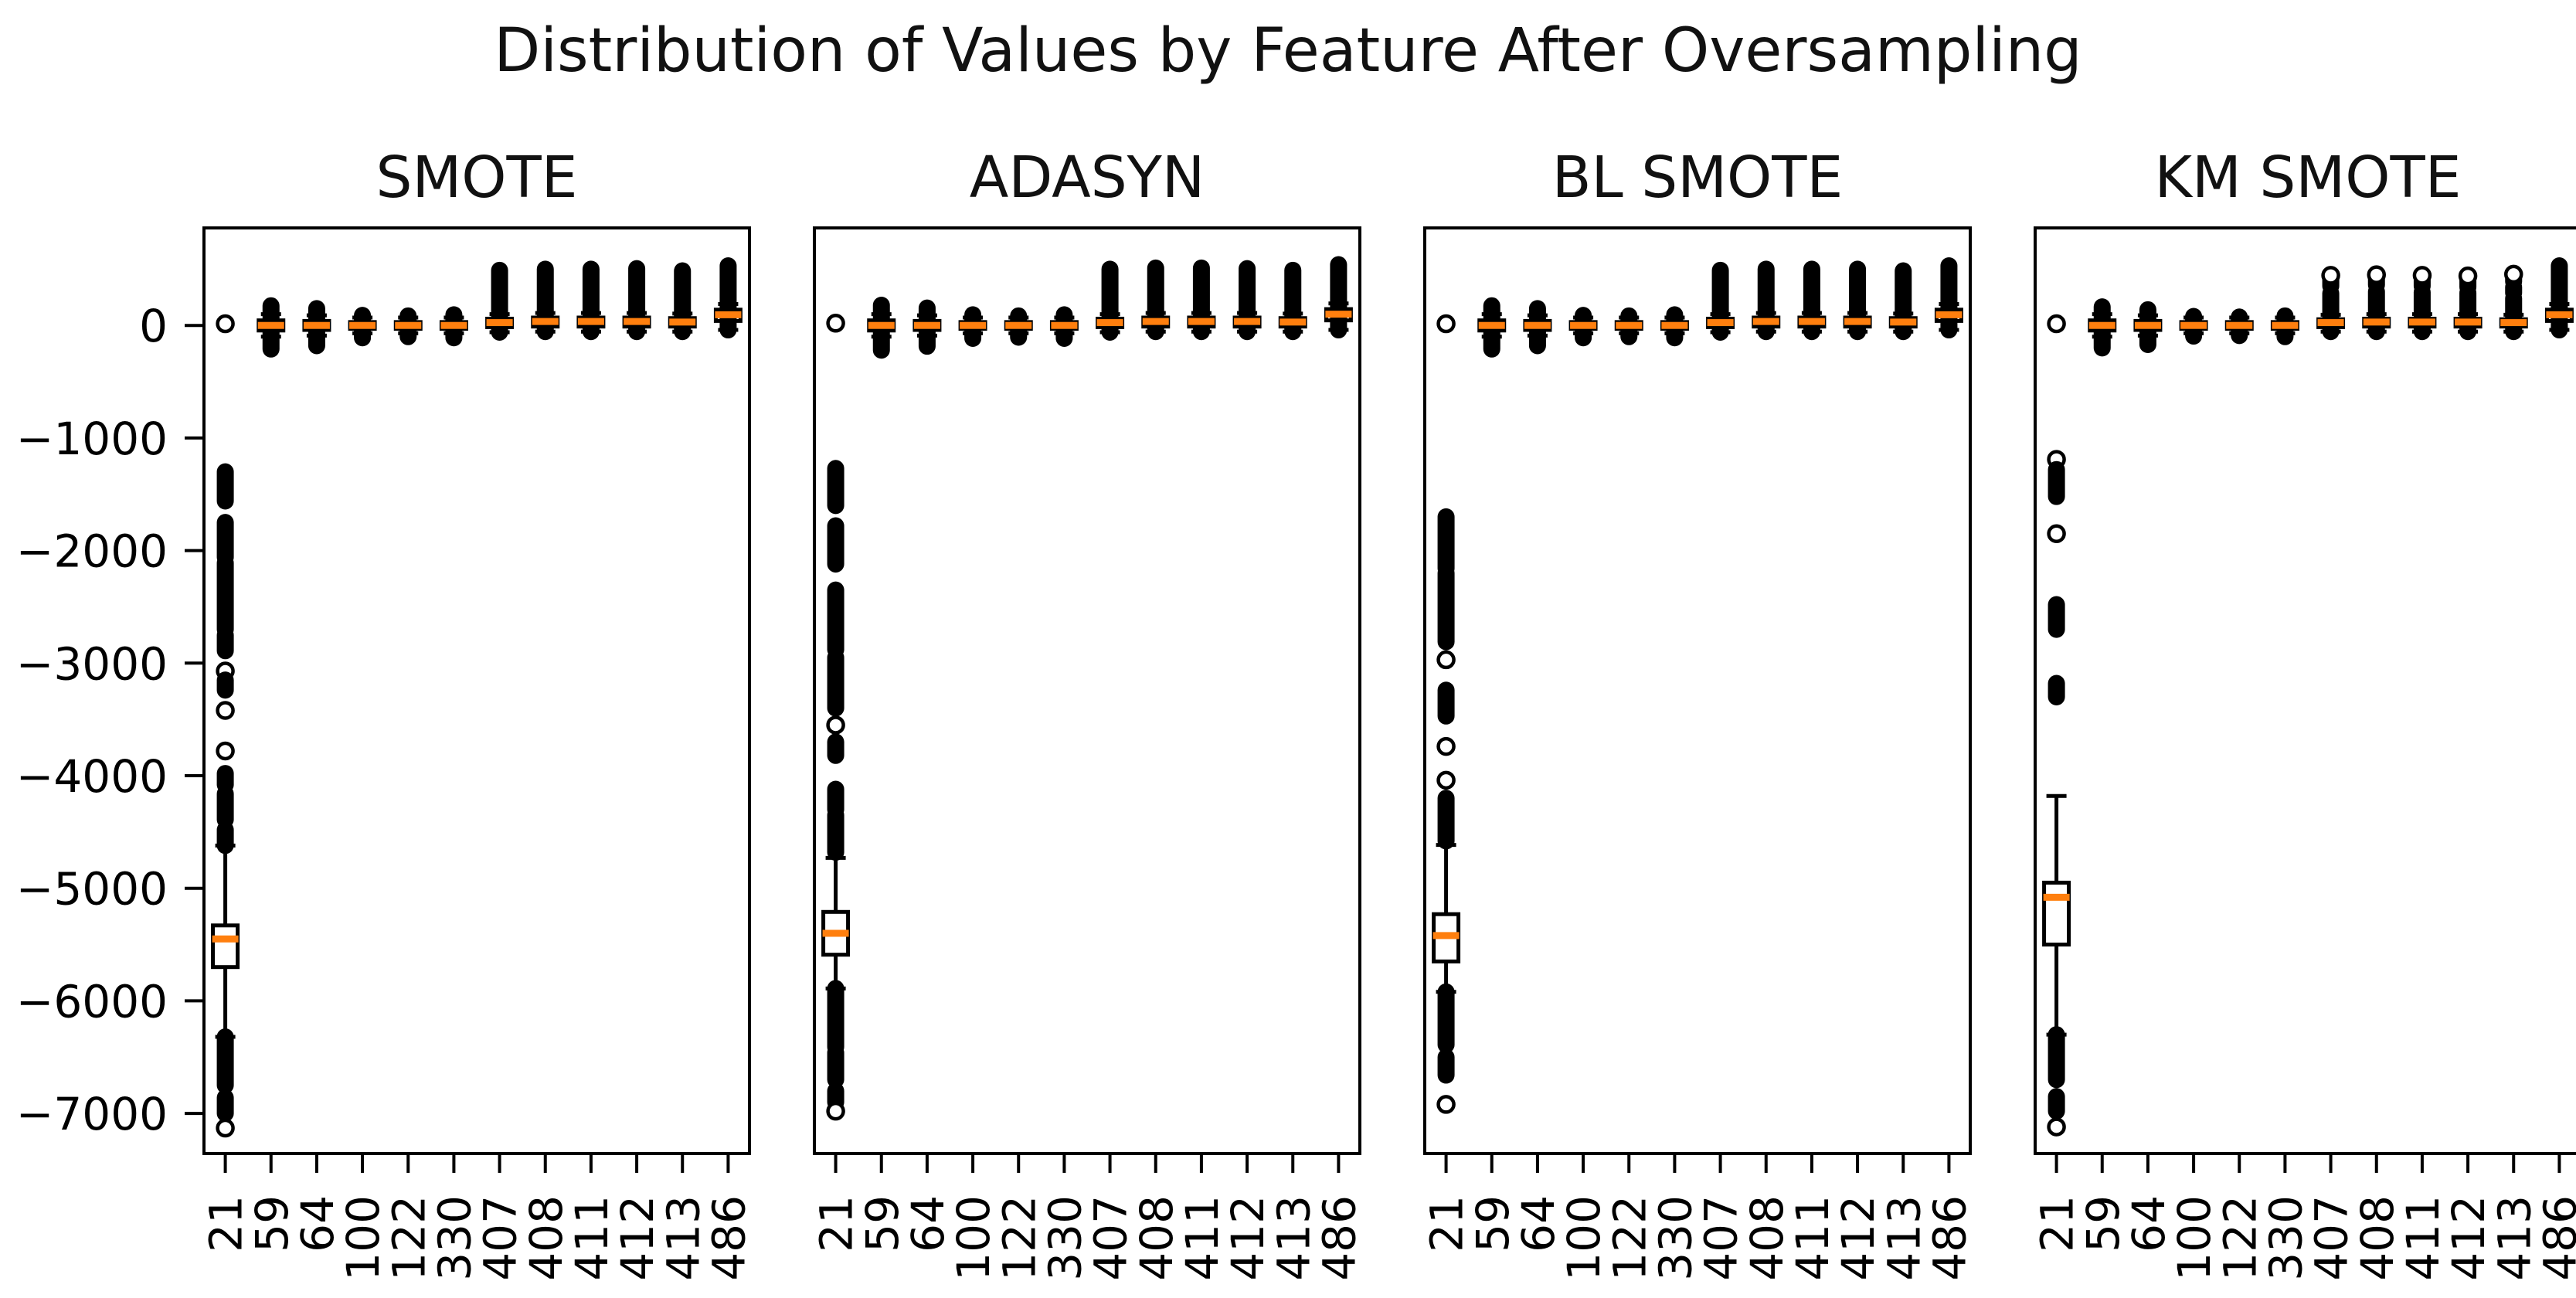 This screenshot has height=1298, width=2576. I want to click on subplot-title-bl-smote: BL SMOTE, so click(1697, 177).